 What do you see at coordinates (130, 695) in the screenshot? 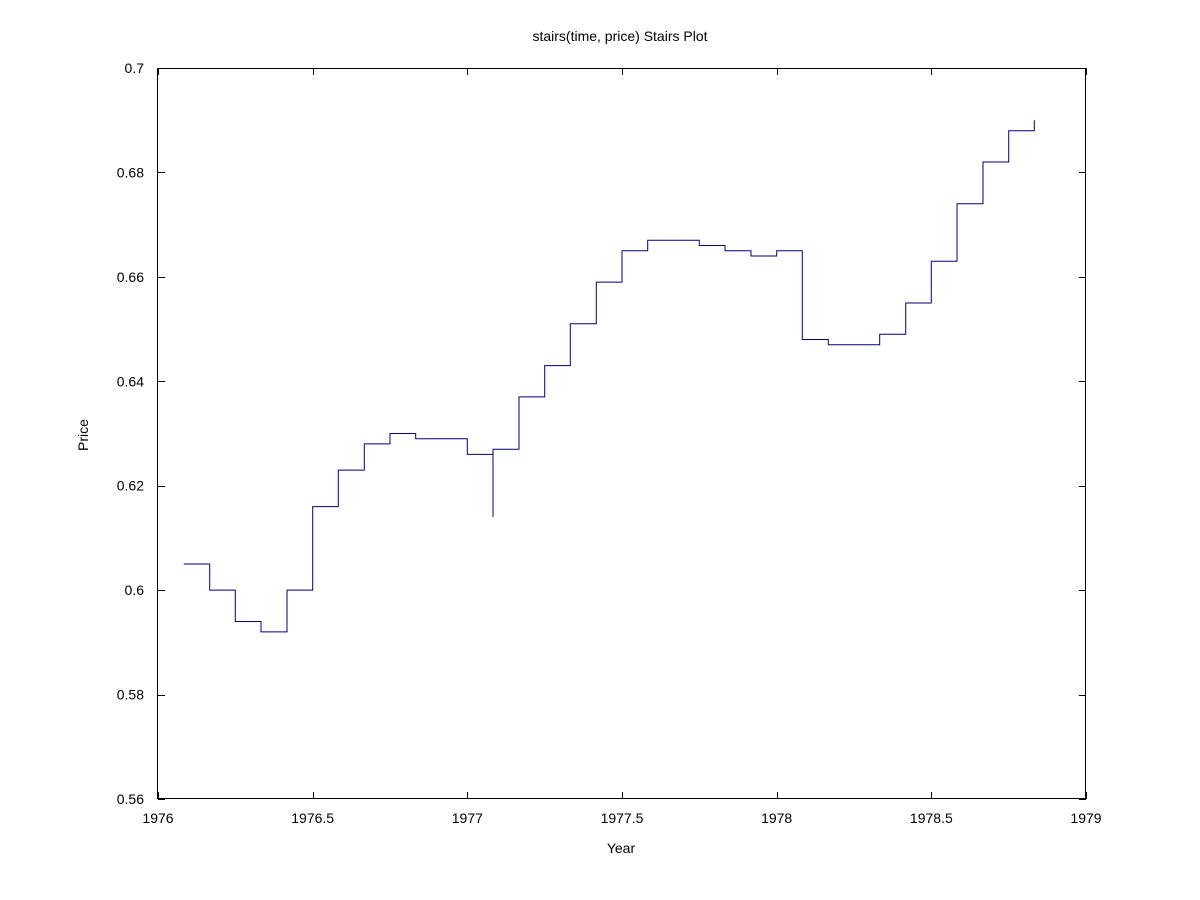
I see `y-tick-label: 0.58` at bounding box center [130, 695].